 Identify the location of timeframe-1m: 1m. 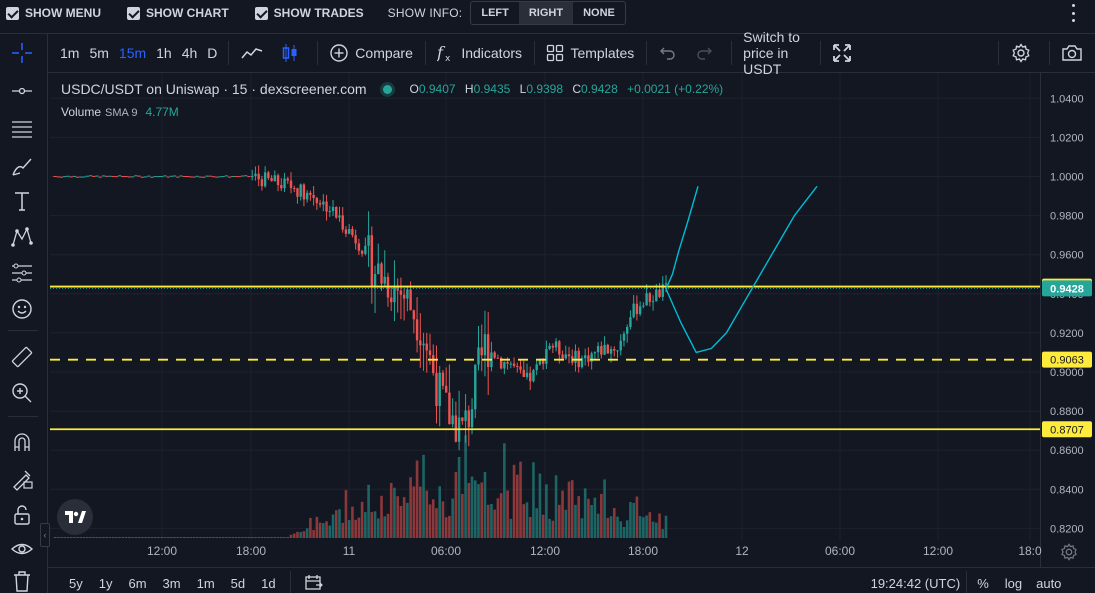
(70, 53).